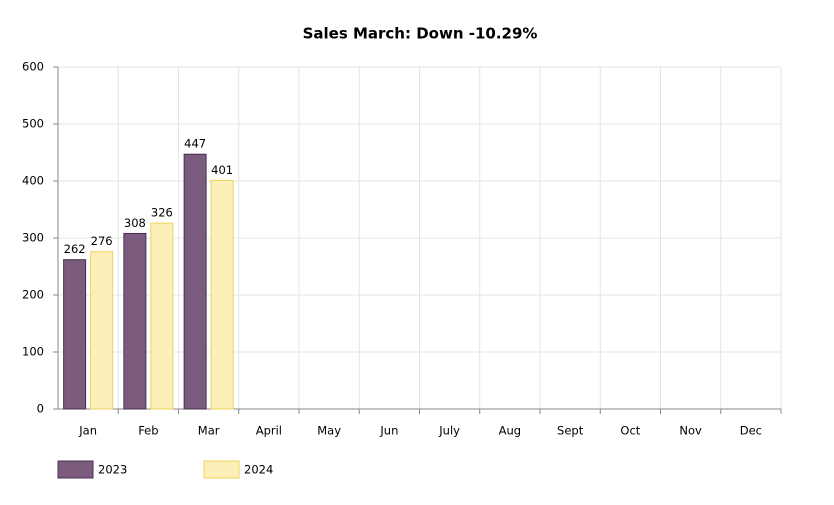  Describe the element at coordinates (87, 431) in the screenshot. I see `x-tick-label: Jan` at that location.